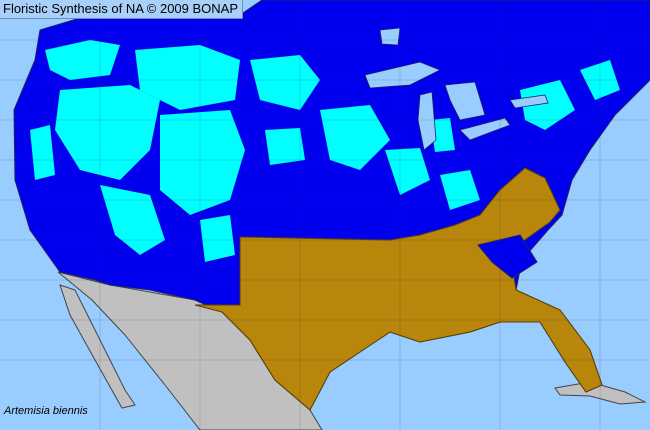 The width and height of the screenshot is (650, 430). Describe the element at coordinates (122, 9) in the screenshot. I see `map-title: Floristic Synthesis of NA © 2009 BONAP` at that location.